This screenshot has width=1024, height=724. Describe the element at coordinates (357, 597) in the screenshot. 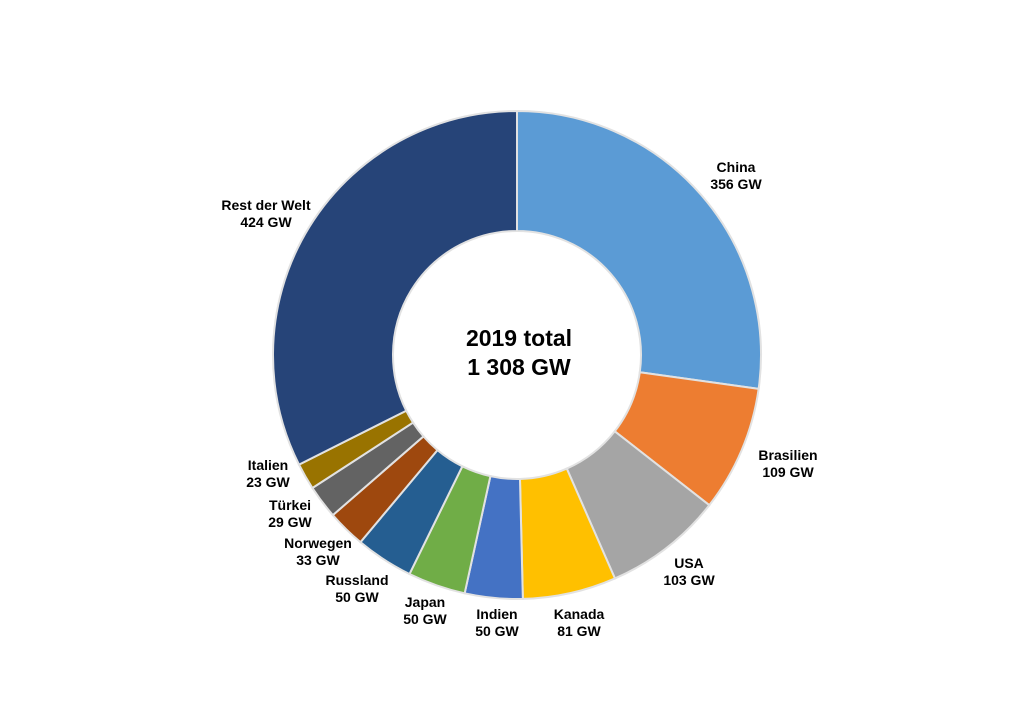

I see `slice-label-russland-value: 50 GW` at that location.